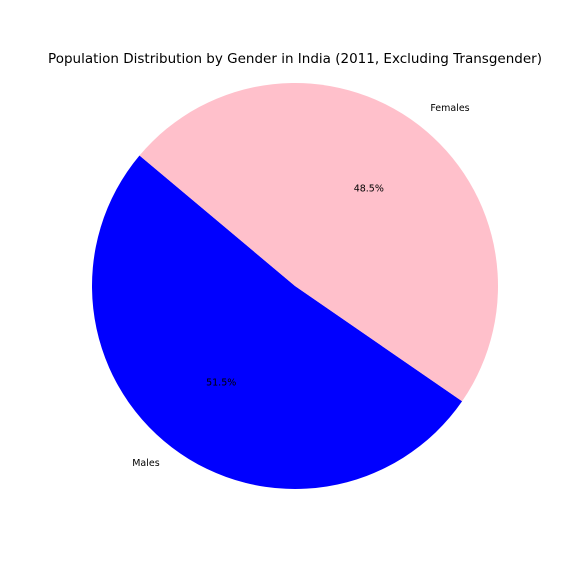 This screenshot has width=576, height=576. I want to click on slice-percent-males: 51.5%, so click(221, 382).